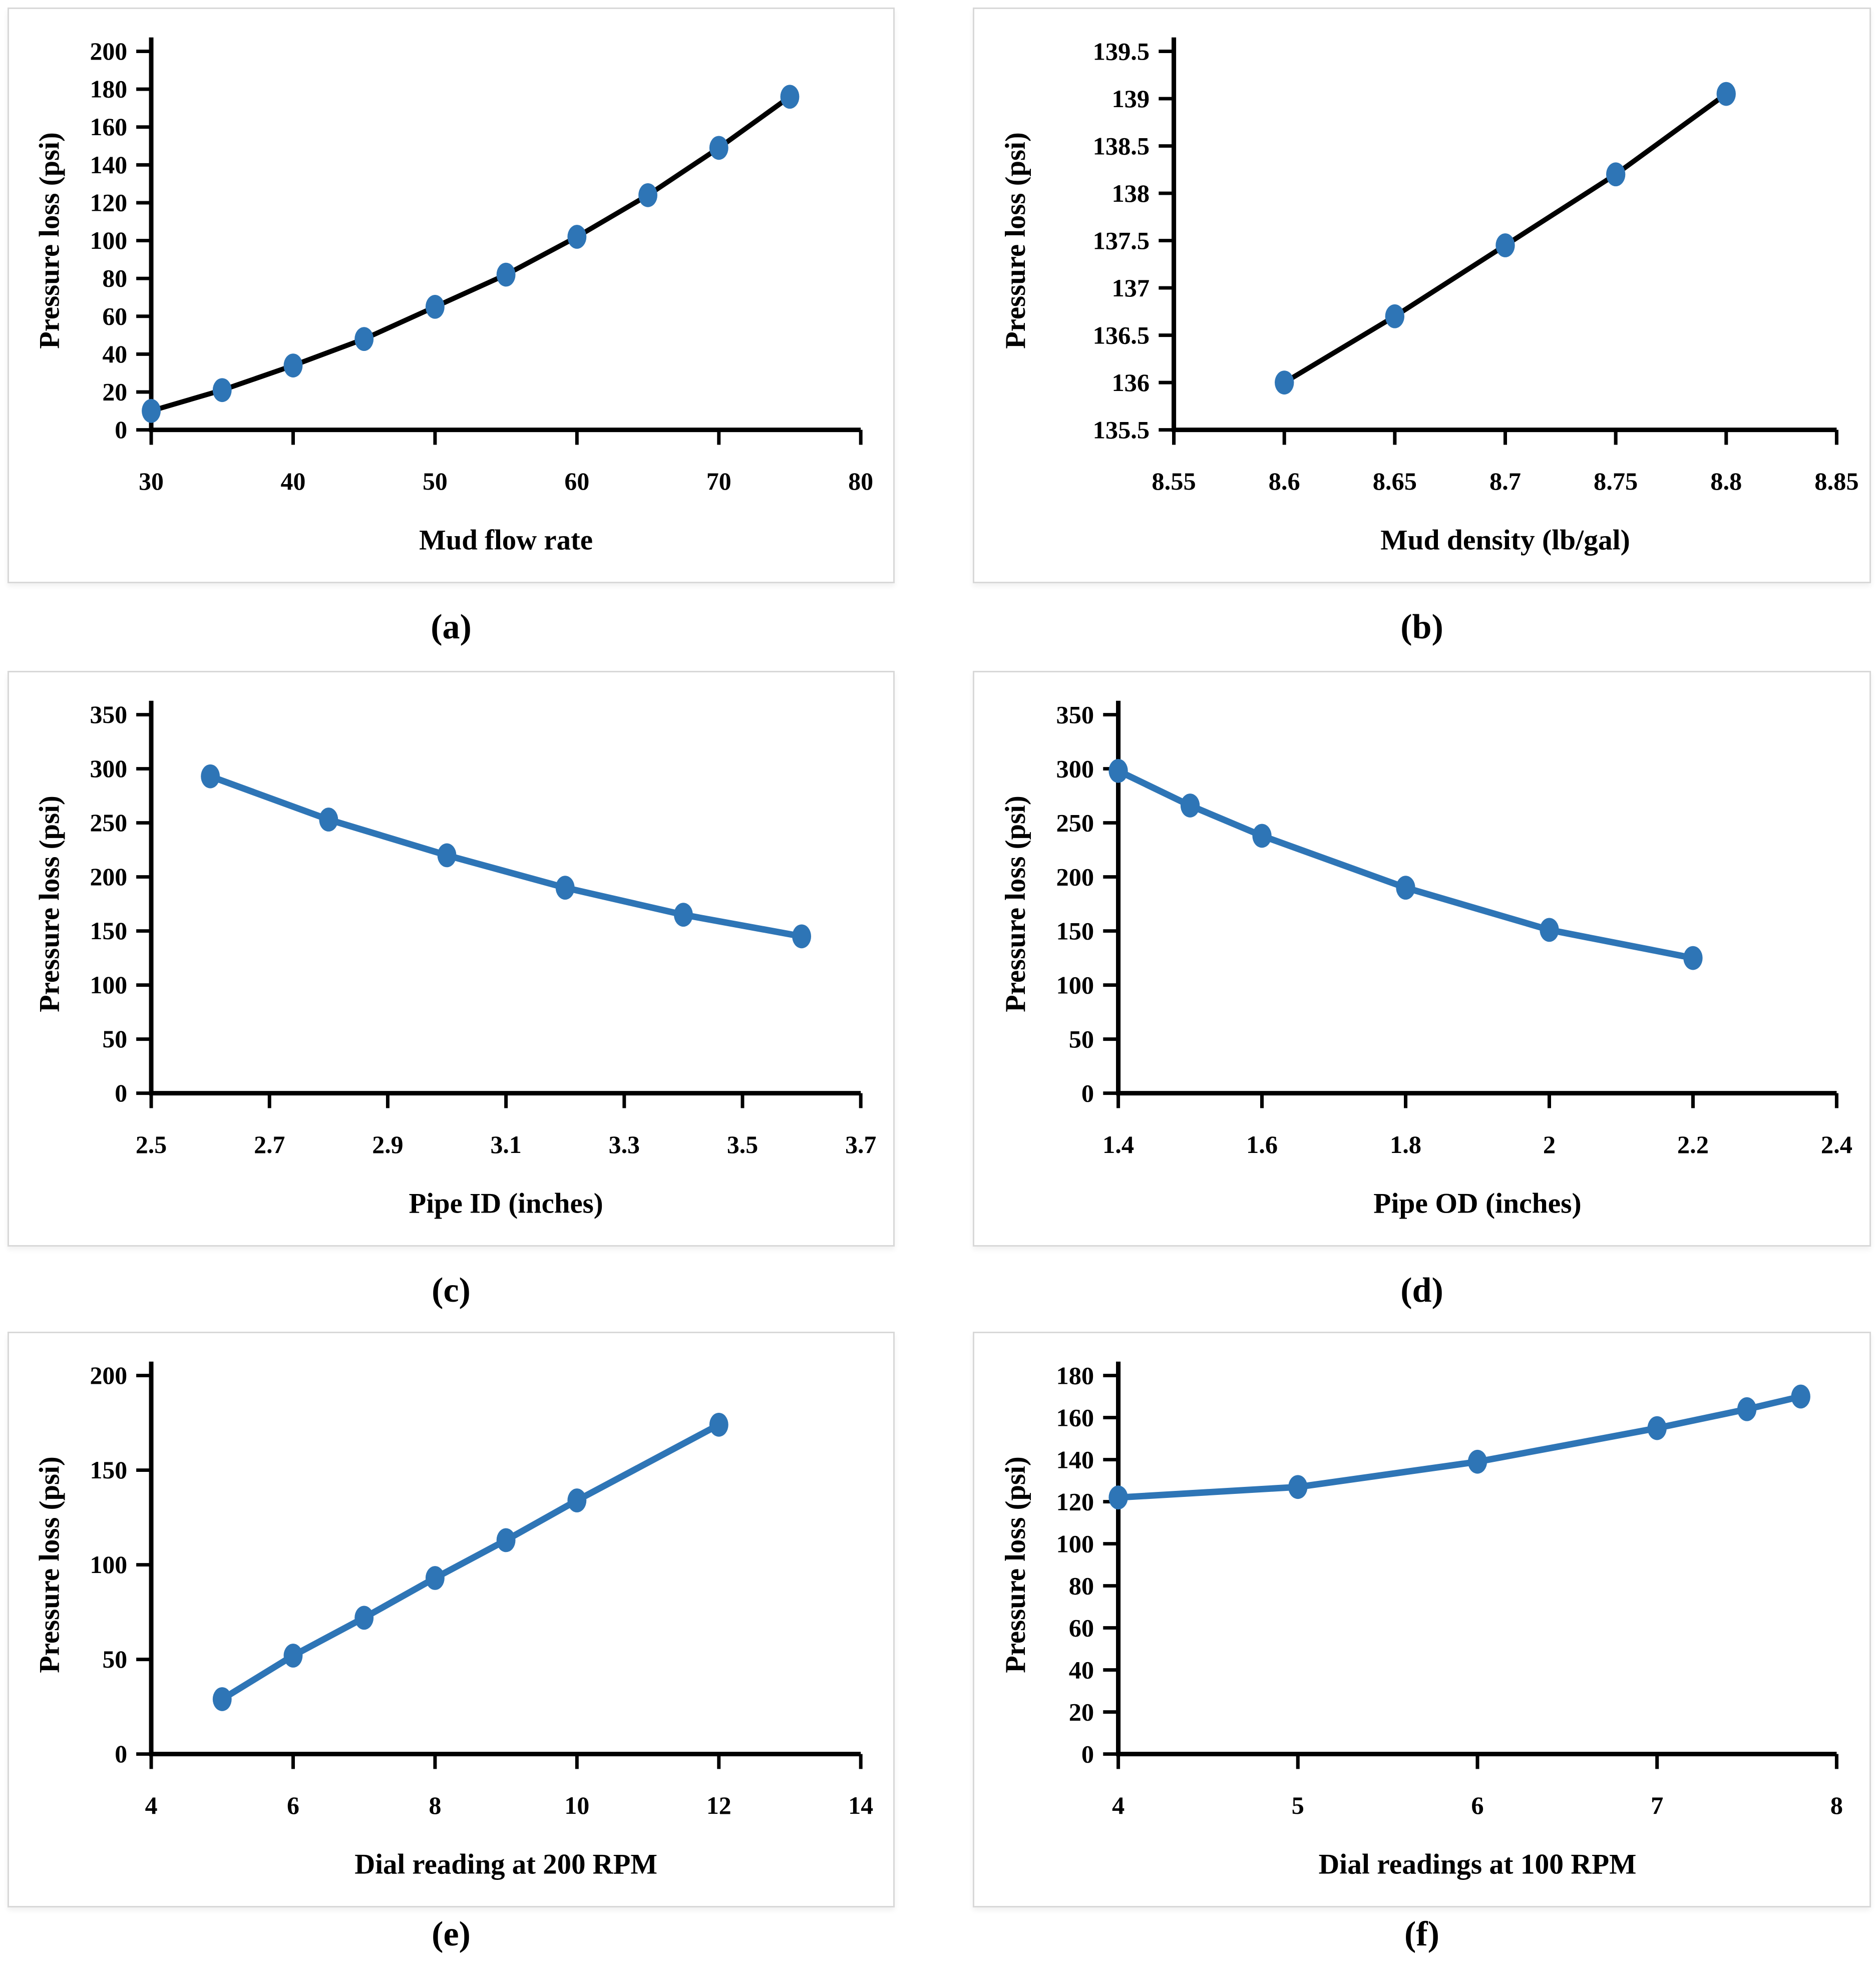  I want to click on x-tick-label: 2.4, so click(1836, 1144).